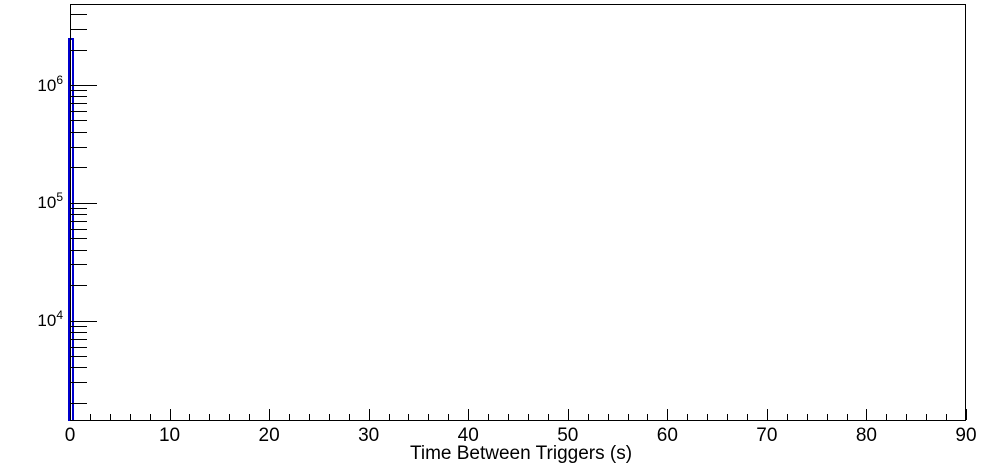 This screenshot has width=996, height=472. I want to click on x-axis-title: Time Between Triggers (s), so click(521, 453).